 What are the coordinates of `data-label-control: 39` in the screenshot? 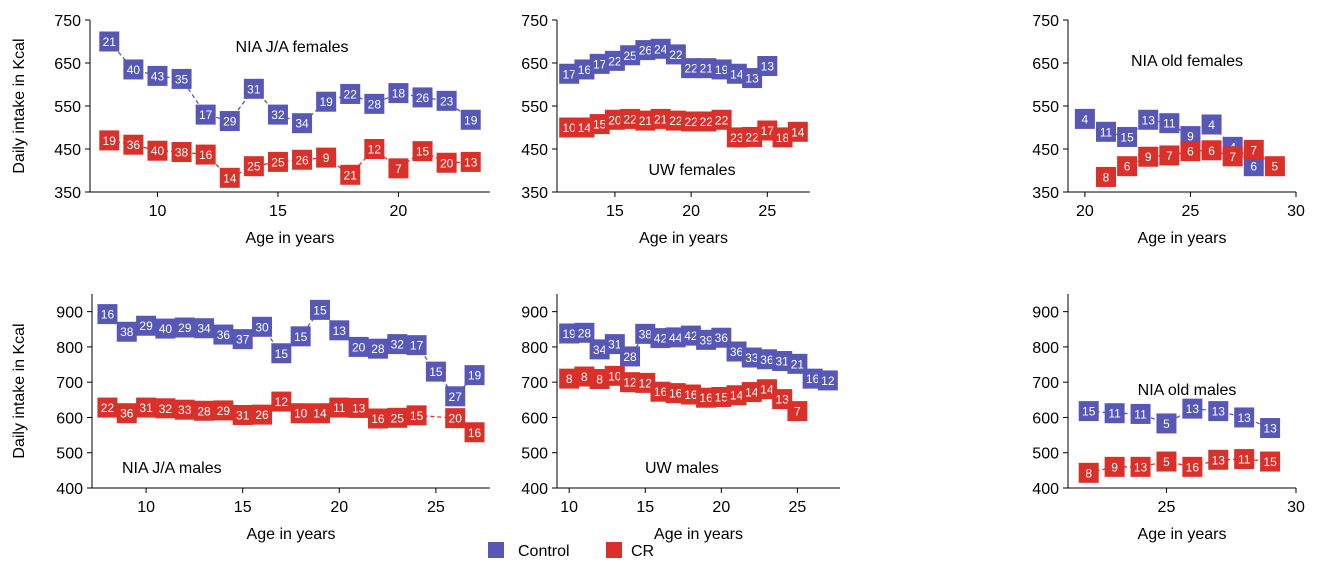 It's located at (706, 340).